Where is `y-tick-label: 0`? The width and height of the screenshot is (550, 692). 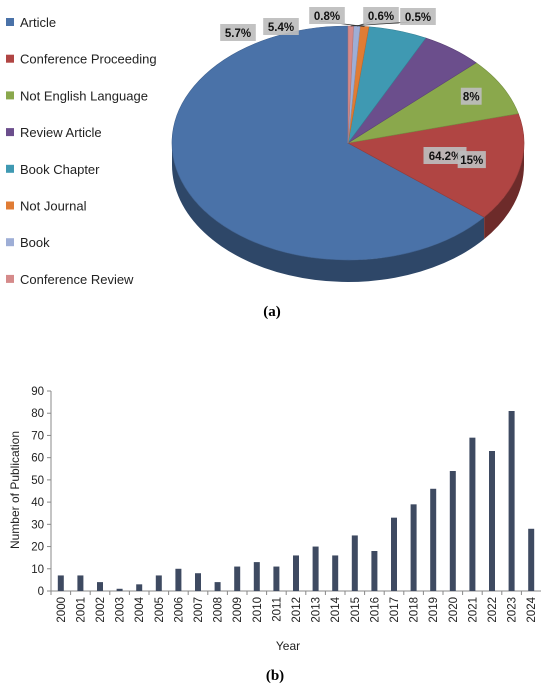
y-tick-label: 0 is located at coordinates (41, 592).